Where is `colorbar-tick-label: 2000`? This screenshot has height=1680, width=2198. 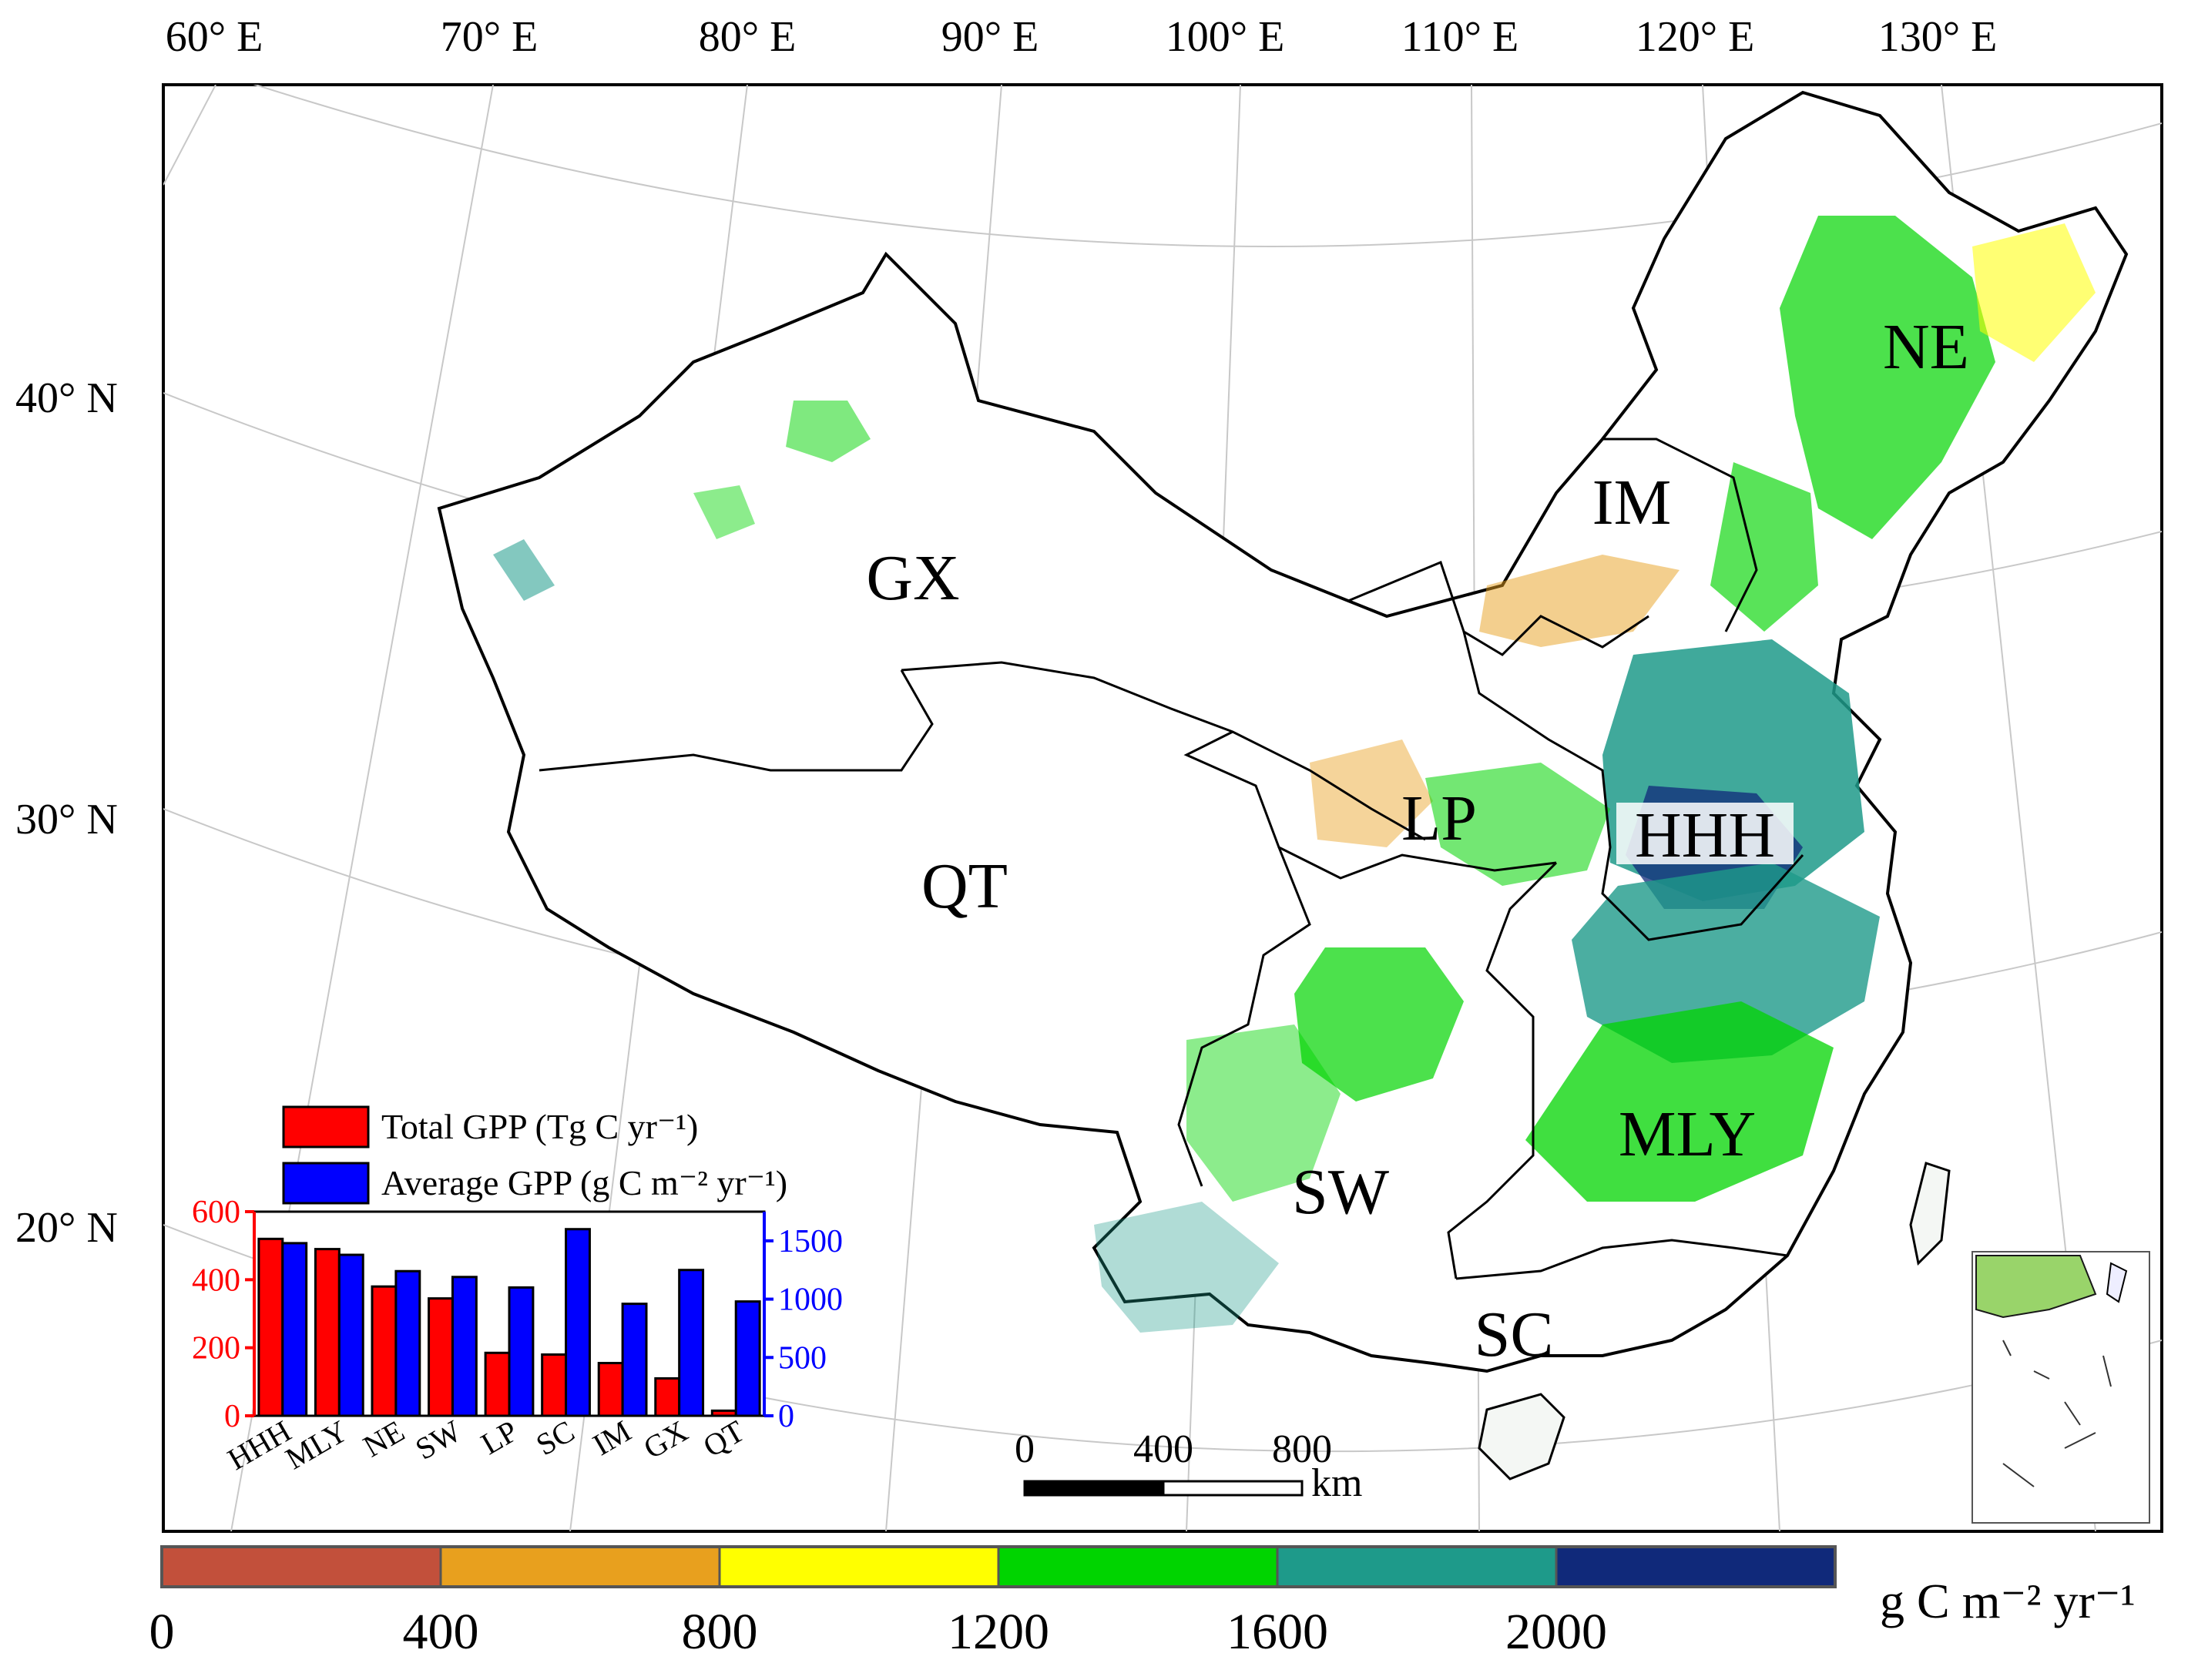
colorbar-tick-label: 2000 is located at coordinates (1556, 1632).